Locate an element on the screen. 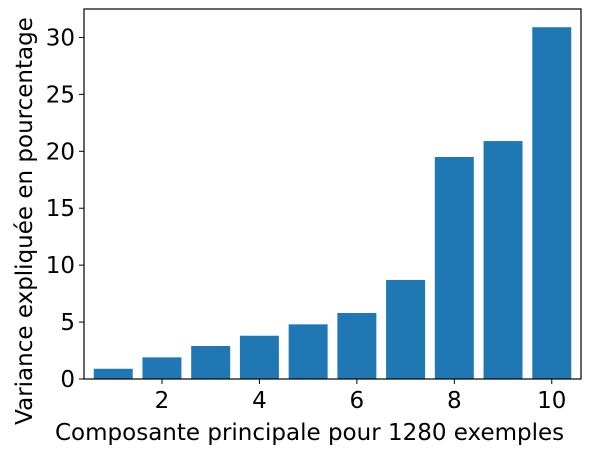 The width and height of the screenshot is (590, 454). x-tick-label: 4 is located at coordinates (259, 401).